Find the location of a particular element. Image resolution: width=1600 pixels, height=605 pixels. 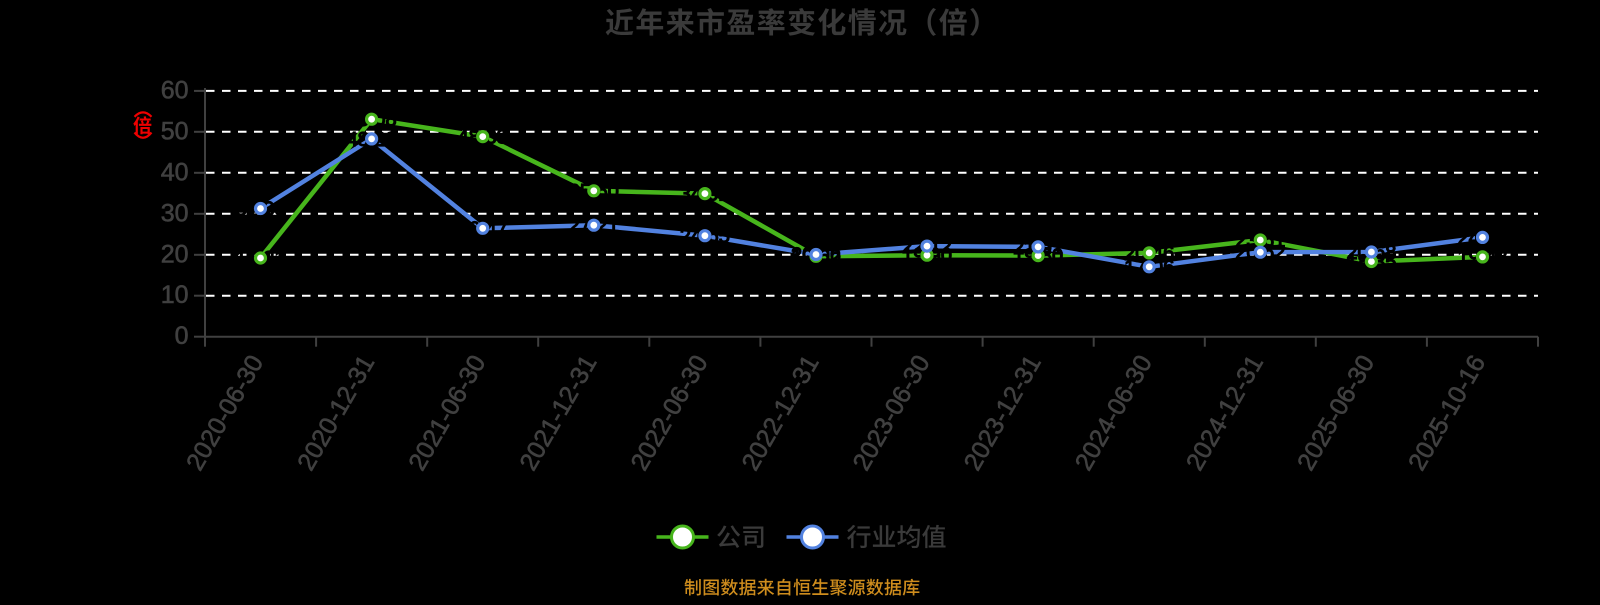

svg-text: 60 is located at coordinates (175, 90).